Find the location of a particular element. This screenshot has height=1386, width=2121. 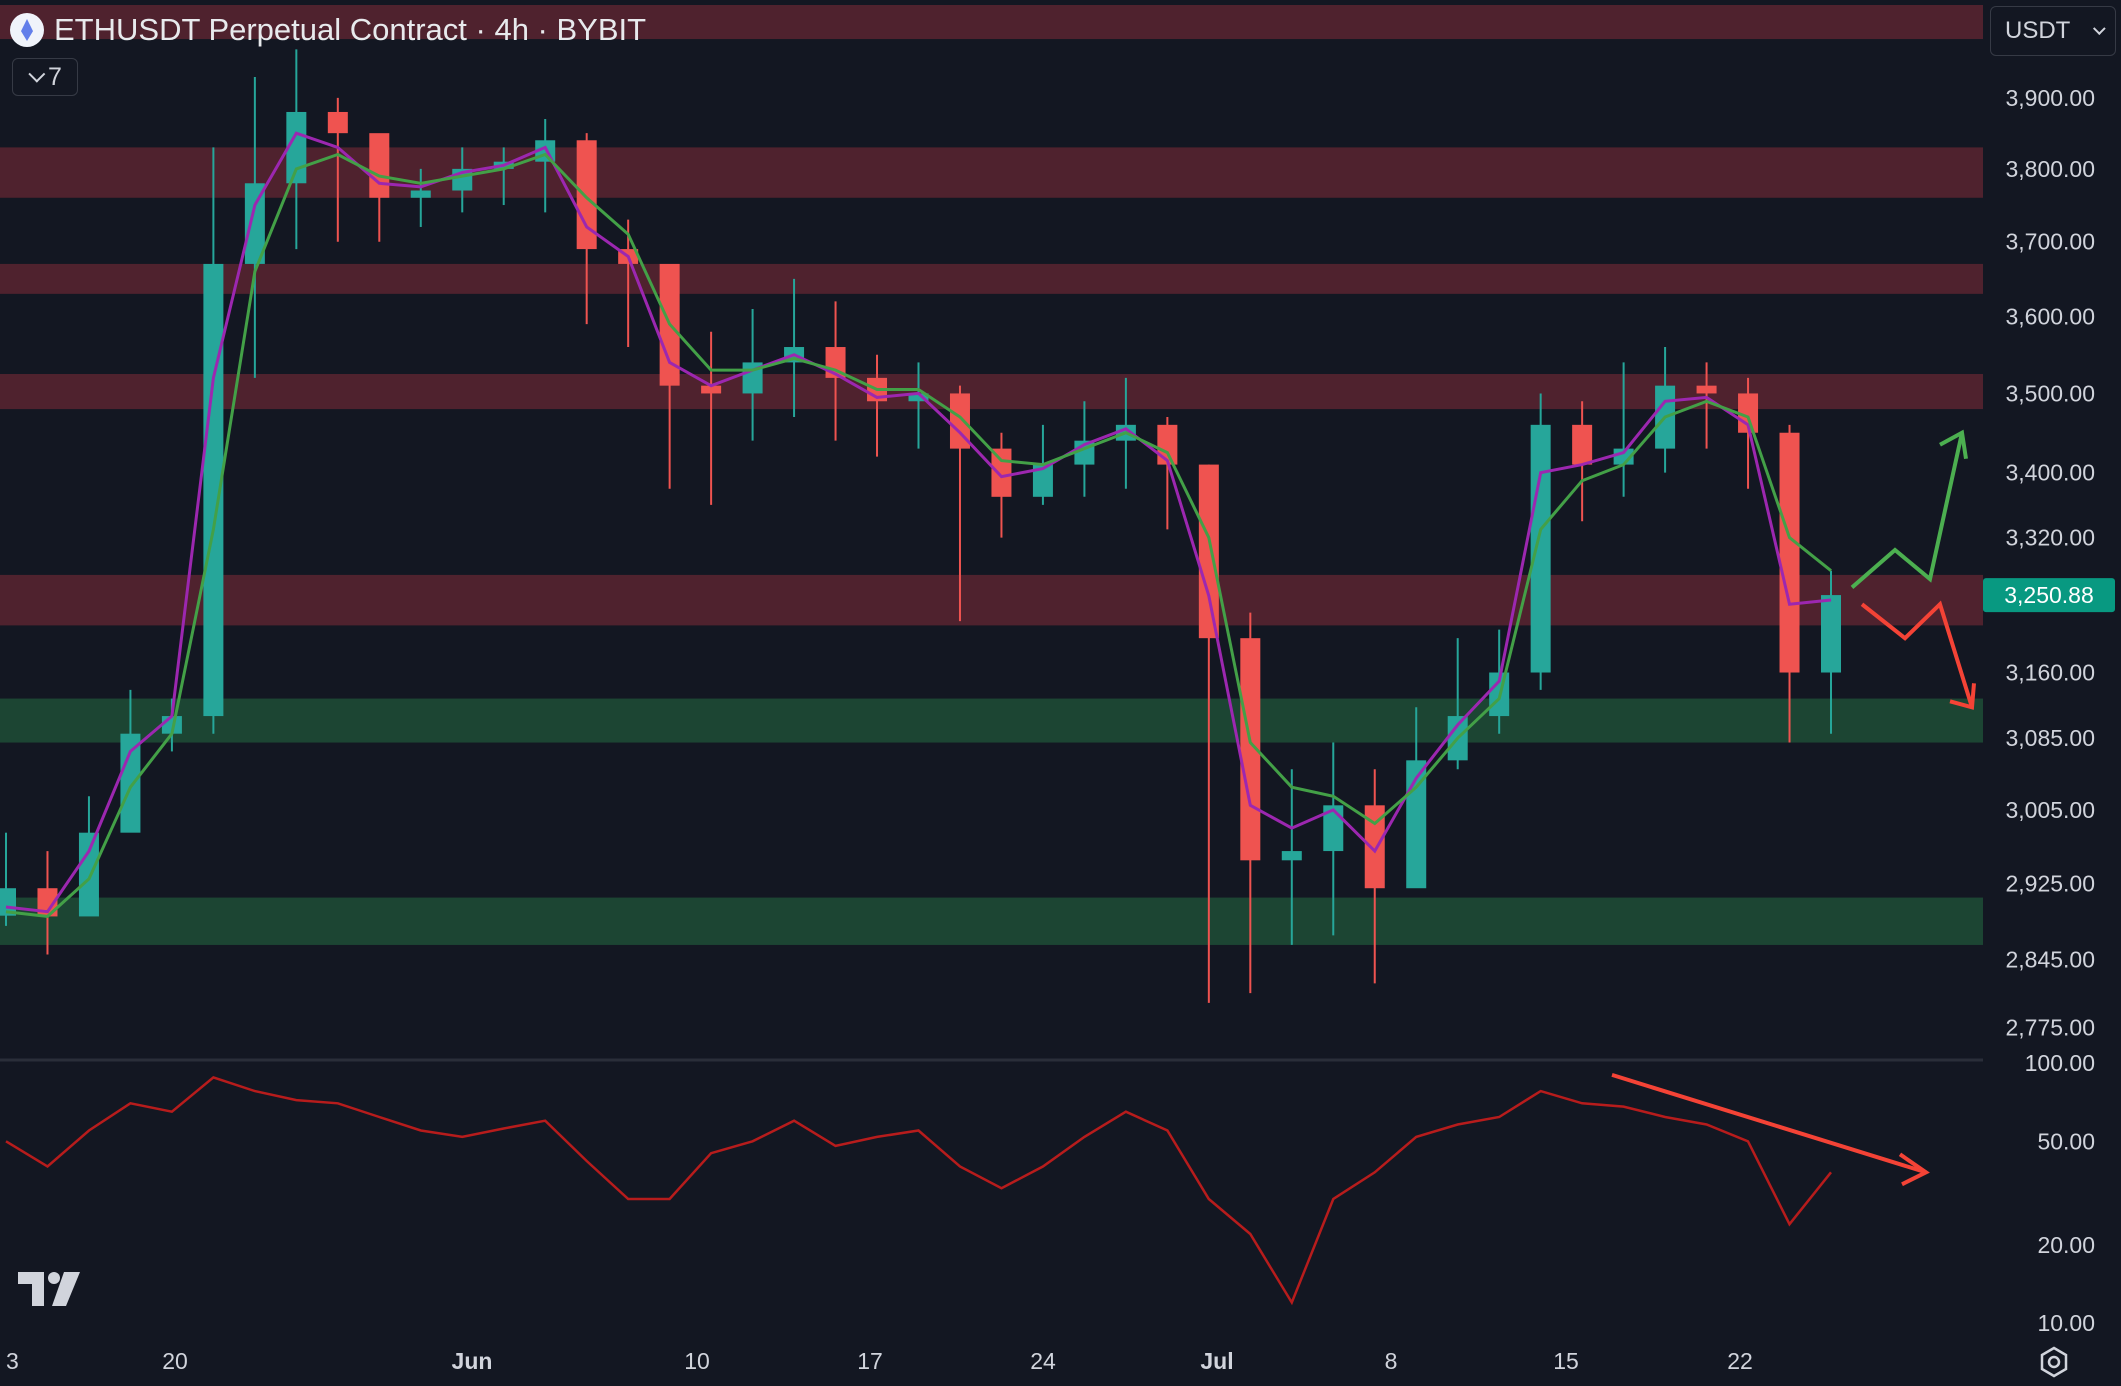

indicator-toggle-button: 7 is located at coordinates (45, 77).